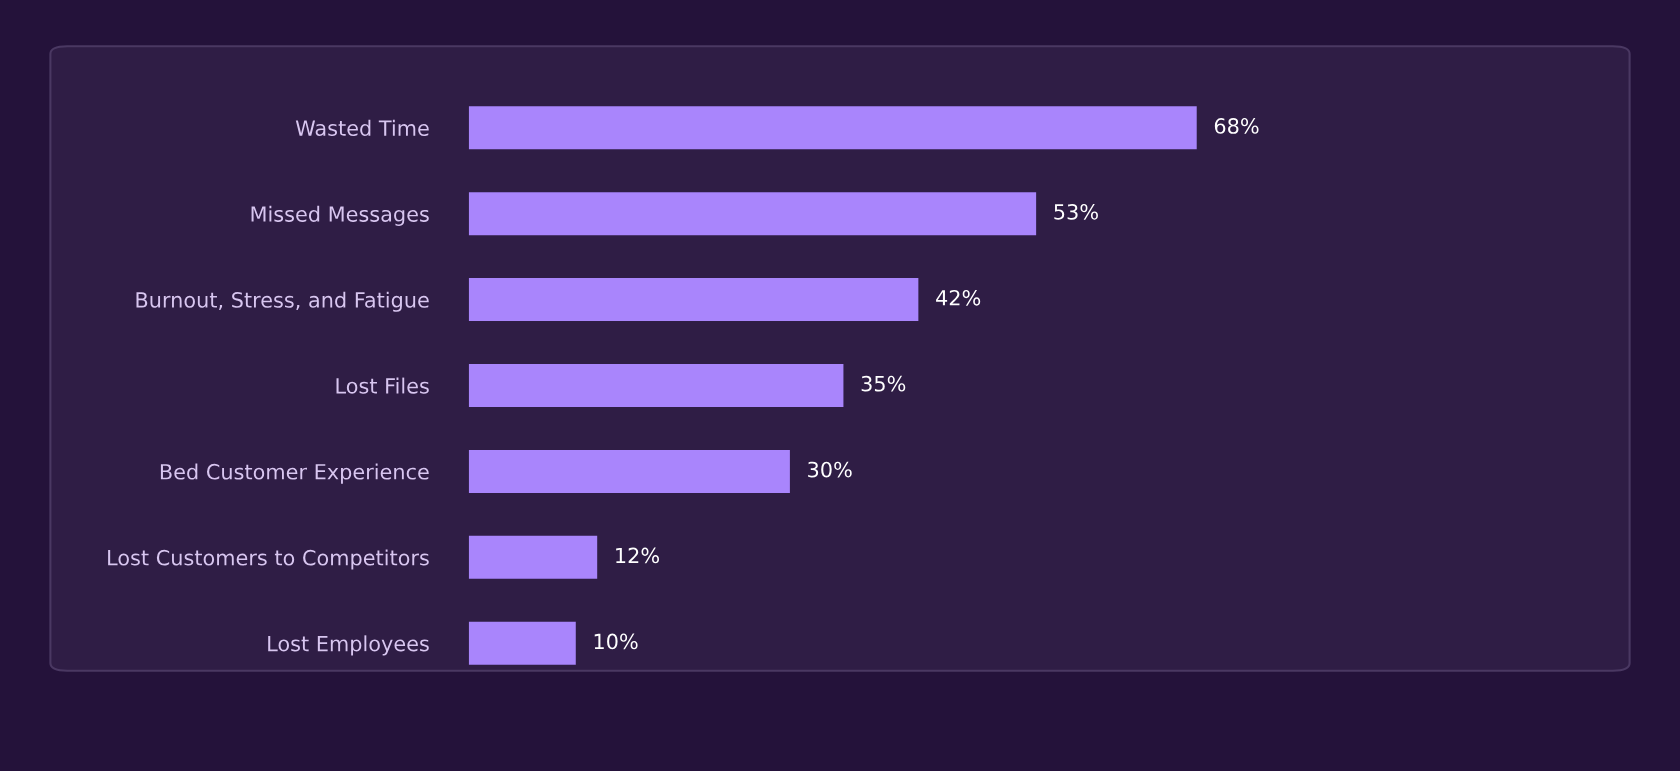 This screenshot has height=771, width=1680. Describe the element at coordinates (883, 383) in the screenshot. I see `data-label: 35%` at that location.